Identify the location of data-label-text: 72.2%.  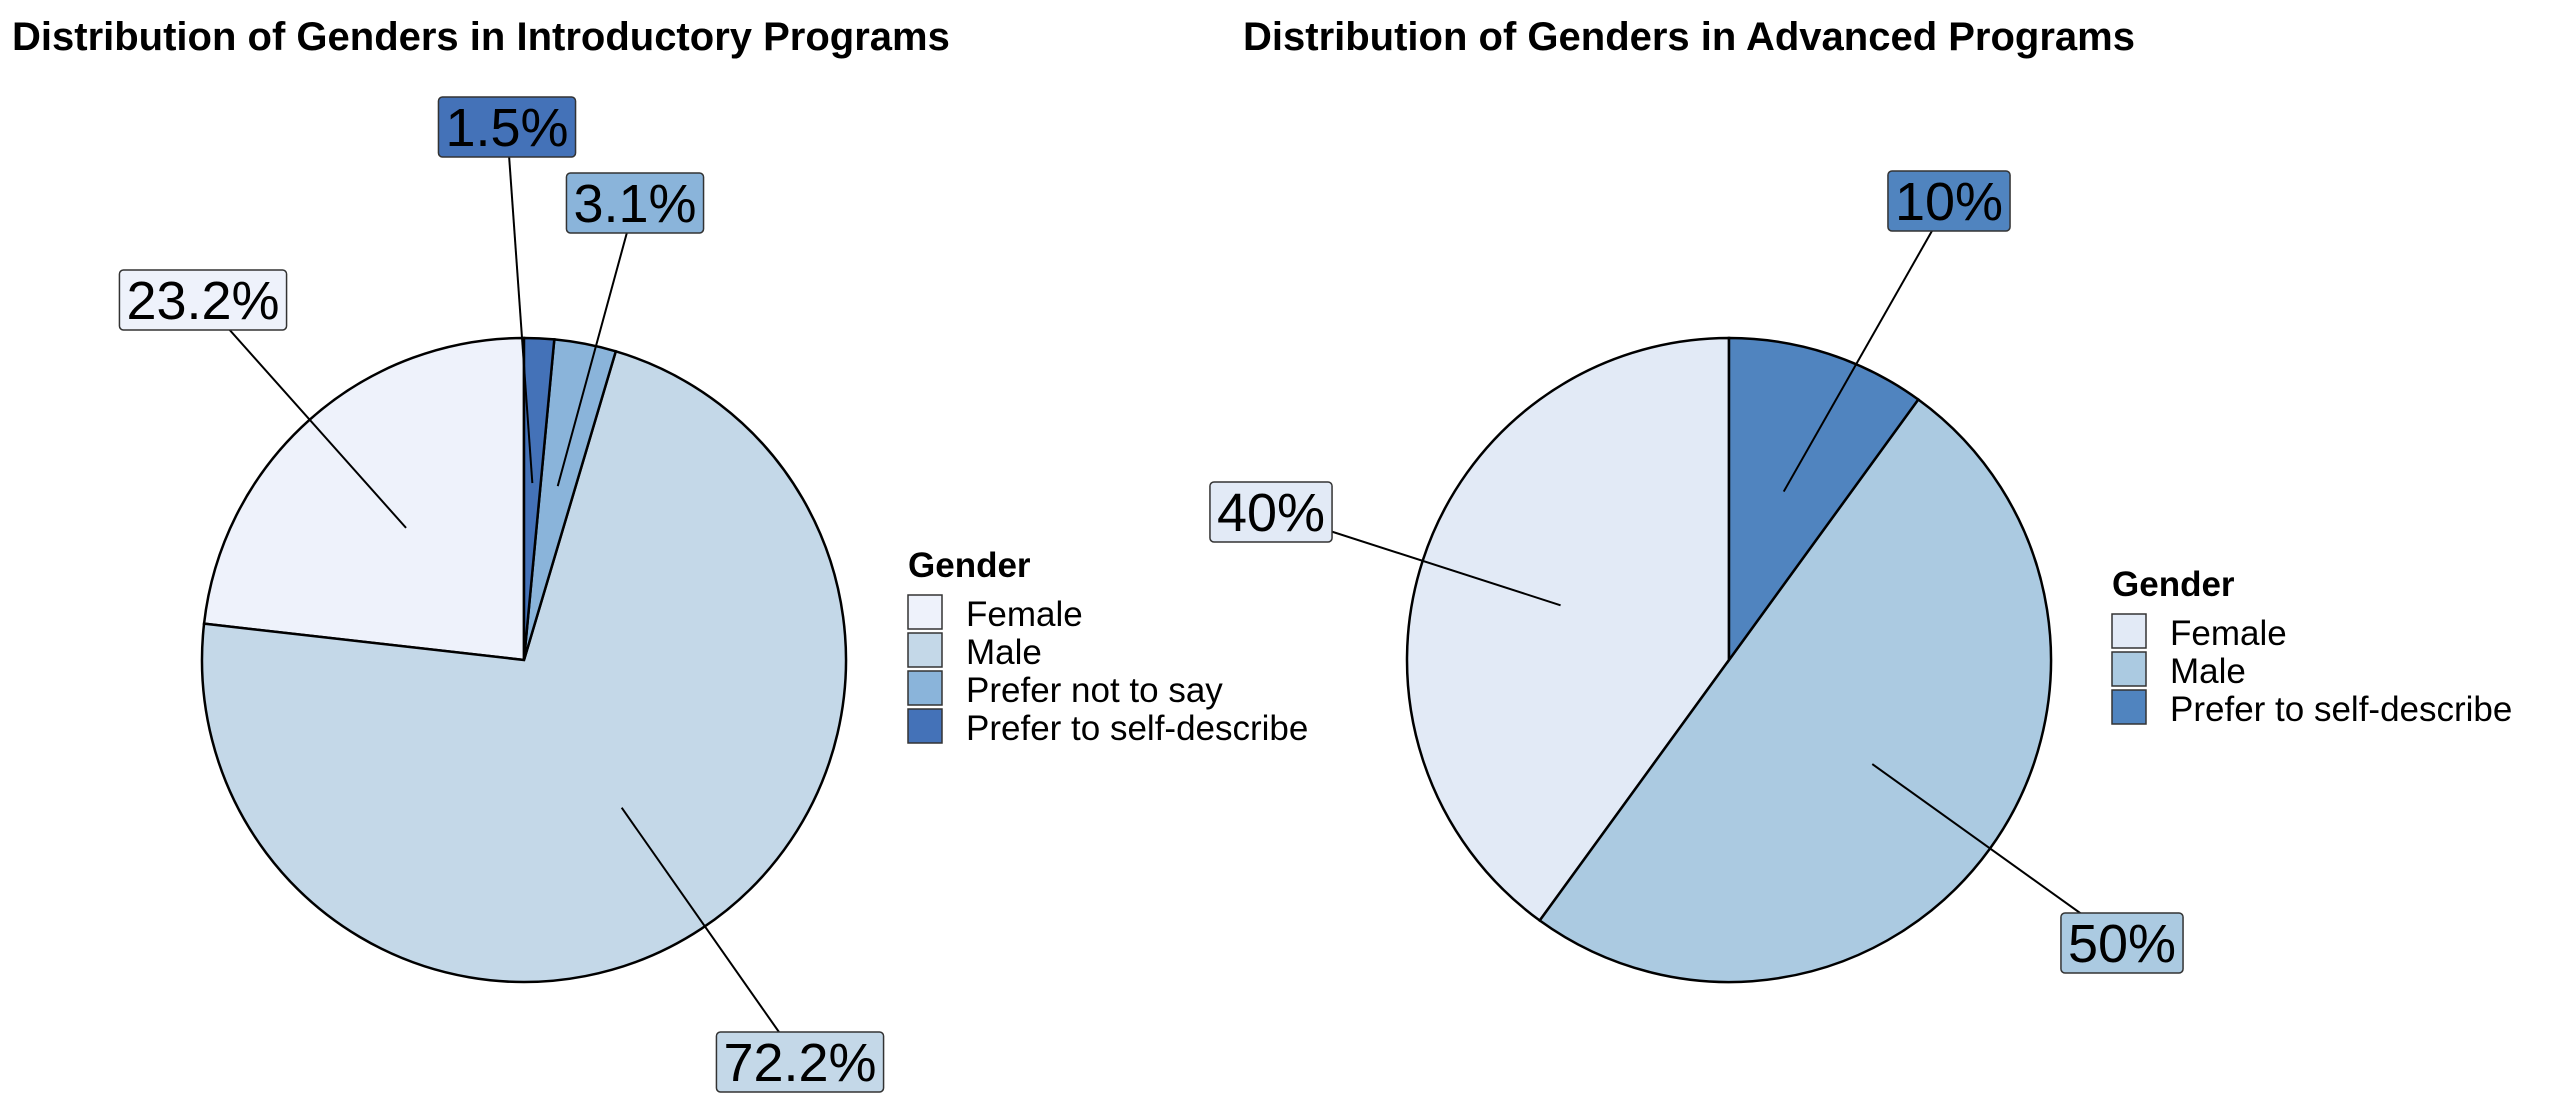
(799, 1063).